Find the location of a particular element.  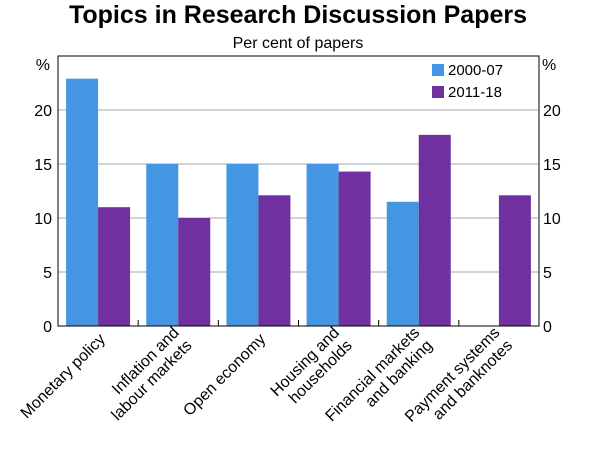

y-tick-label-left: 10 is located at coordinates (43, 219).